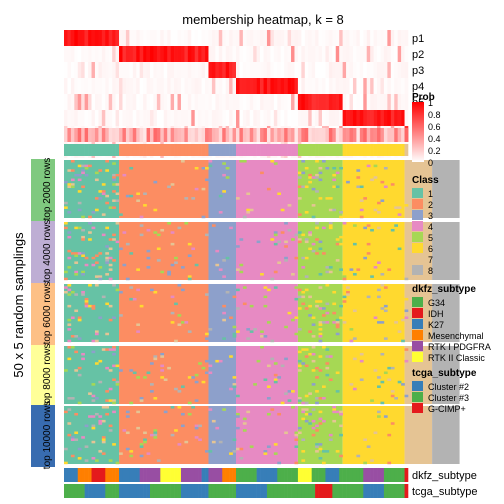 This screenshot has height=504, width=504. Describe the element at coordinates (222, 189) in the screenshot. I see `membership-block` at that location.